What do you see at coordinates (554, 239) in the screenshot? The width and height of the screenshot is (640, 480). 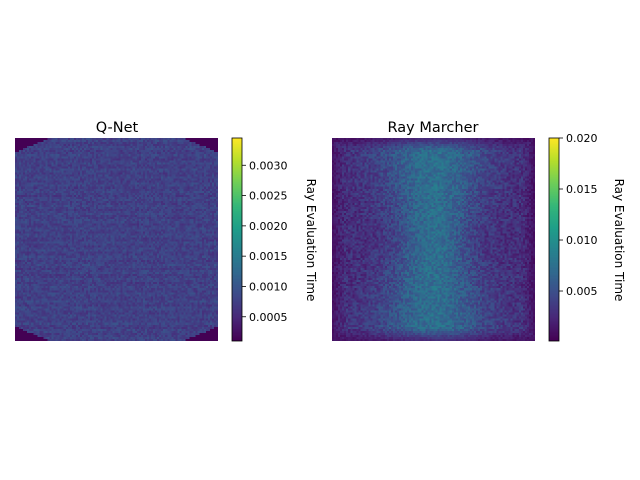 I see `raymarcher-colorbar-gradient` at bounding box center [554, 239].